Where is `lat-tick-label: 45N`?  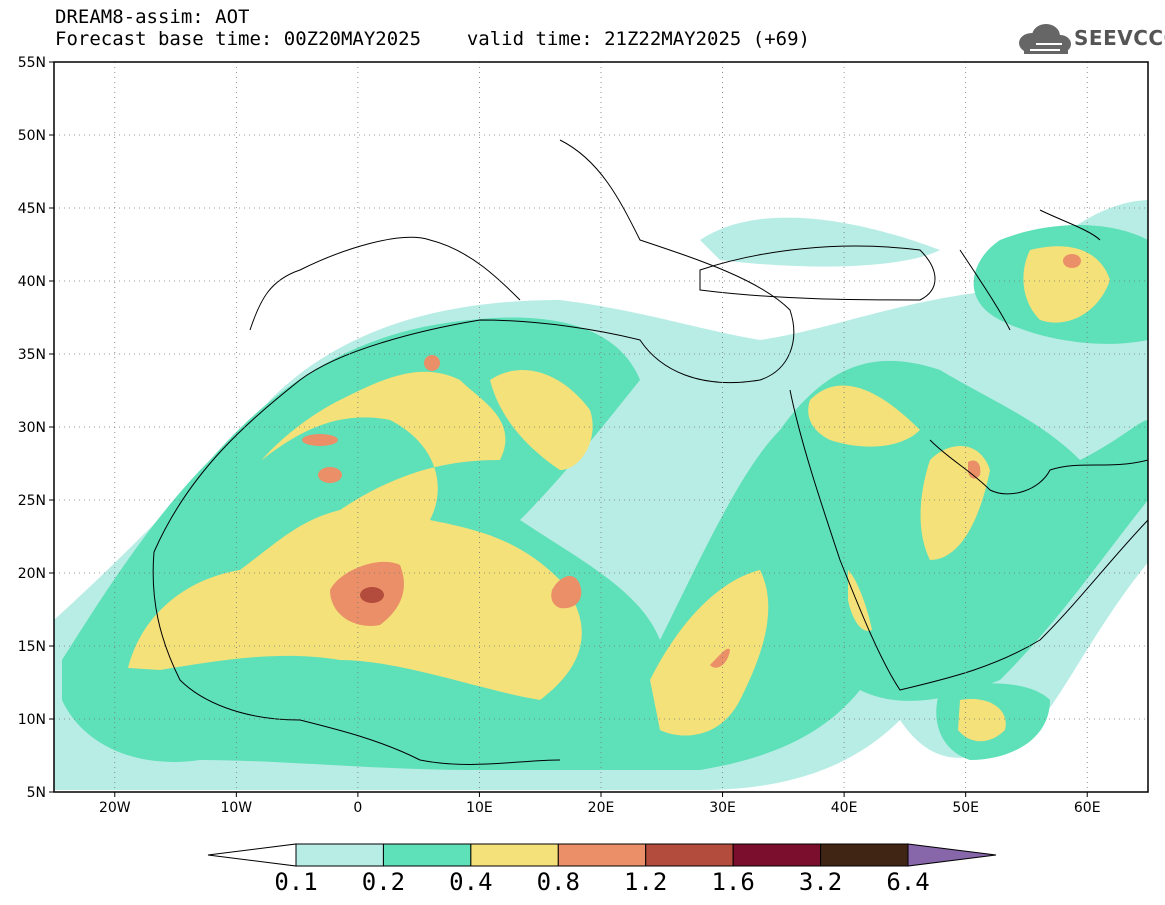 lat-tick-label: 45N is located at coordinates (32, 209).